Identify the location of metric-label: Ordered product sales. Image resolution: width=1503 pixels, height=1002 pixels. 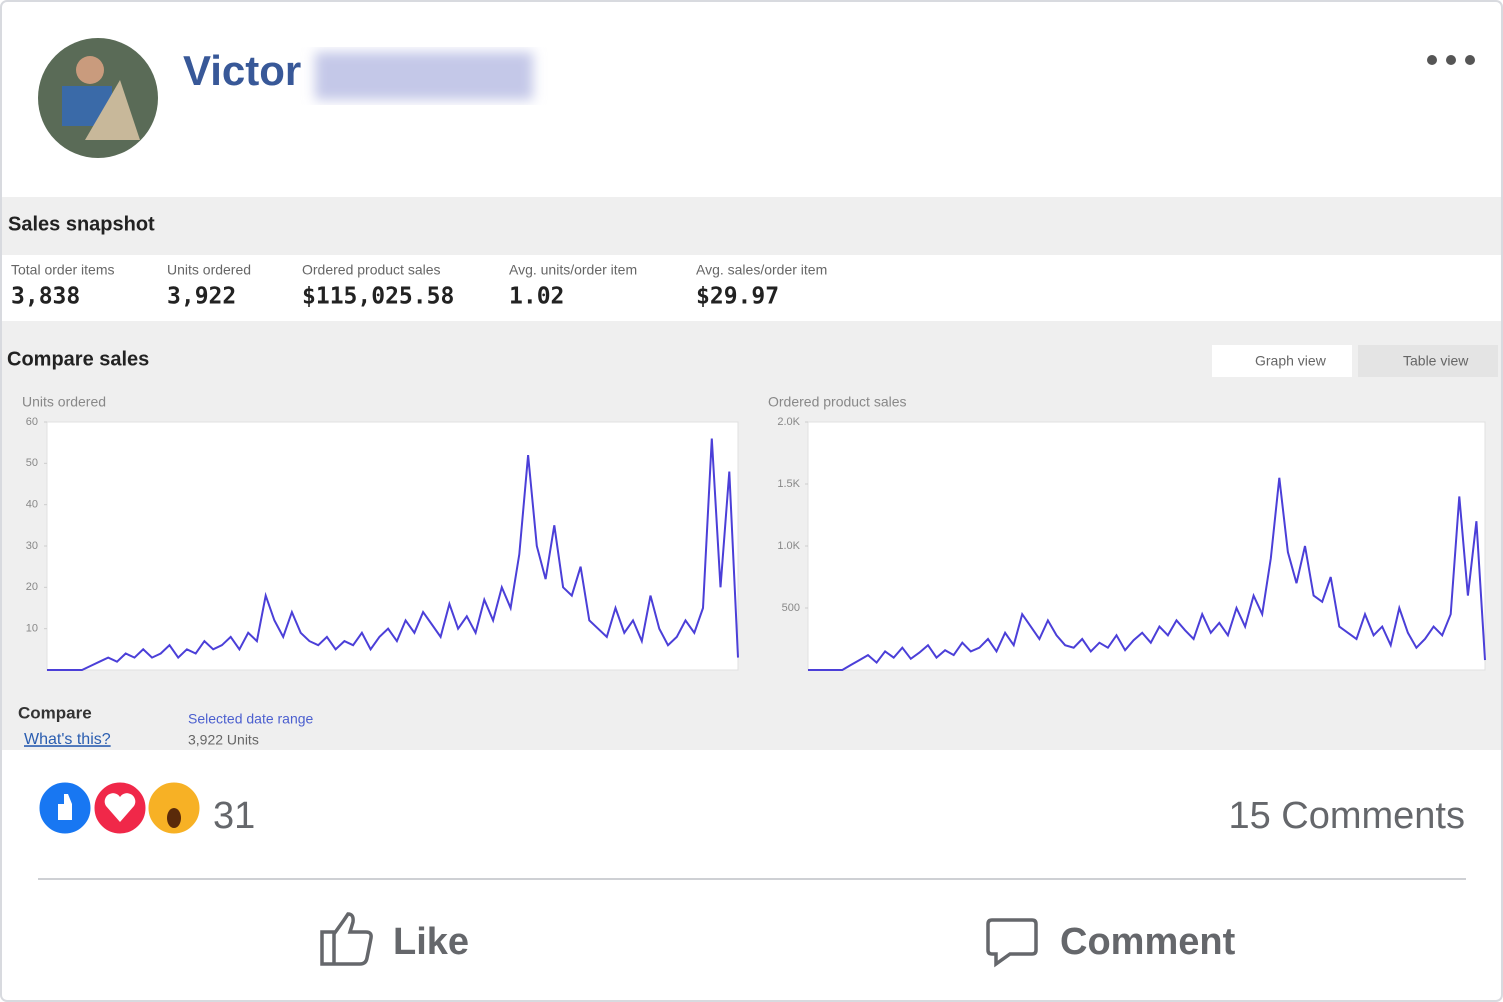
(371, 270).